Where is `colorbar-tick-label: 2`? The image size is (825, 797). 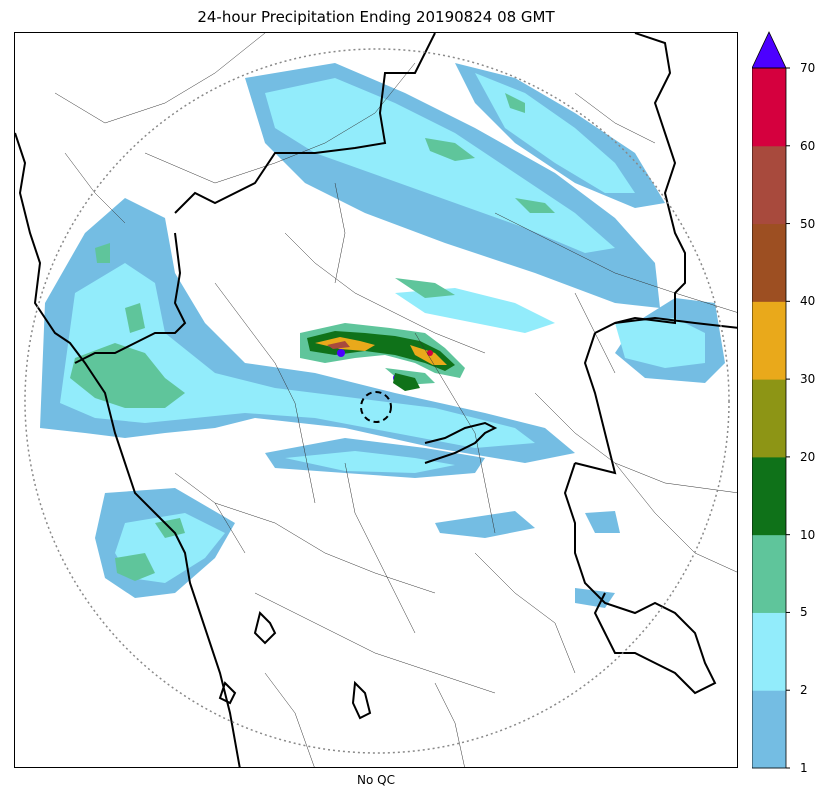
colorbar-tick-label: 2 is located at coordinates (804, 690).